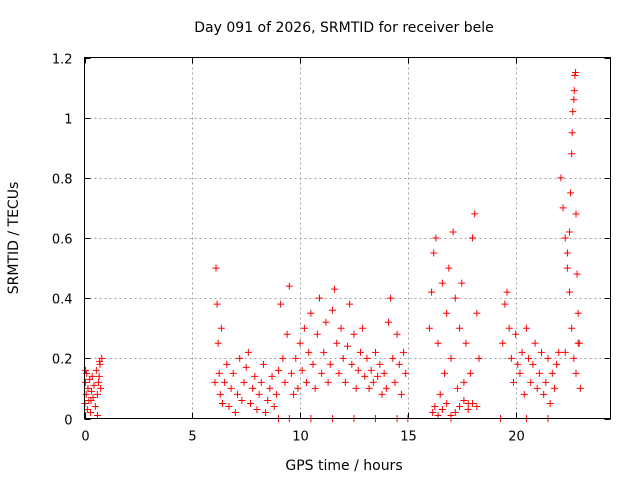 The image size is (640, 480). What do you see at coordinates (62, 360) in the screenshot?
I see `y-tick-label: 0.2` at bounding box center [62, 360].